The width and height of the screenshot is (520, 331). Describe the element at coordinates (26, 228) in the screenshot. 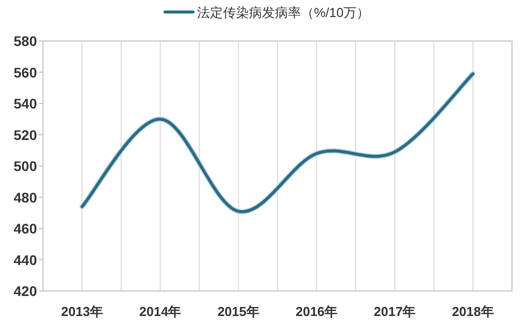

I see `y-tick-label: 460` at that location.